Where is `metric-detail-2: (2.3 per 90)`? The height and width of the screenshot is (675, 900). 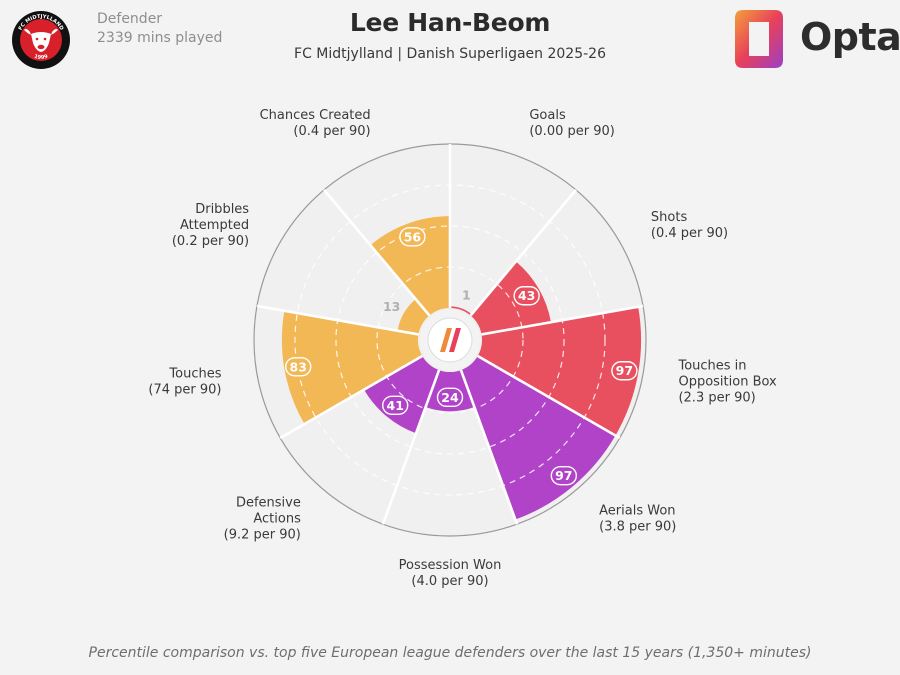 metric-detail-2: (2.3 per 90) is located at coordinates (716, 397).